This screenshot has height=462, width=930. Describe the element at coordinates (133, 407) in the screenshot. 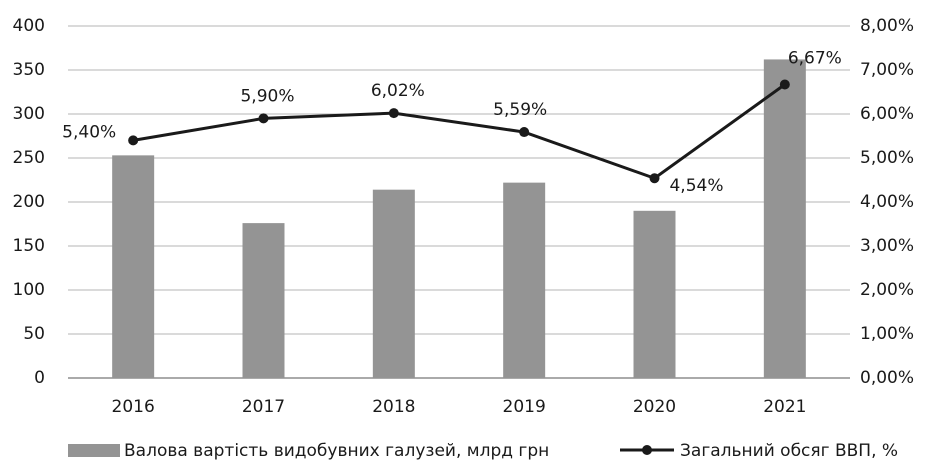

I see `x-tick-label: 2016` at that location.